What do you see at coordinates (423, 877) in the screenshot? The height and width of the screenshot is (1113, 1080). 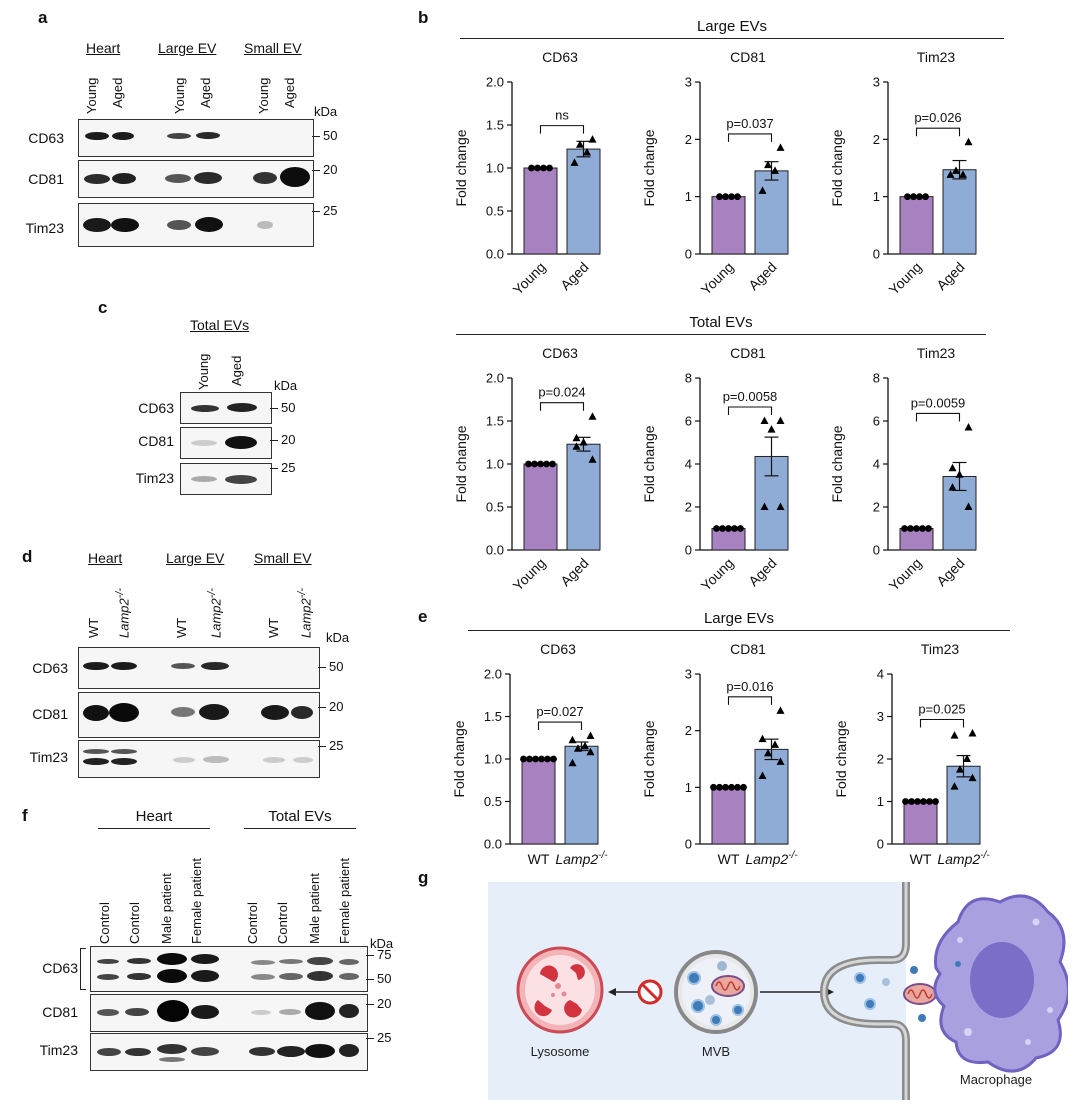 I see `panel-label-g: g` at bounding box center [423, 877].